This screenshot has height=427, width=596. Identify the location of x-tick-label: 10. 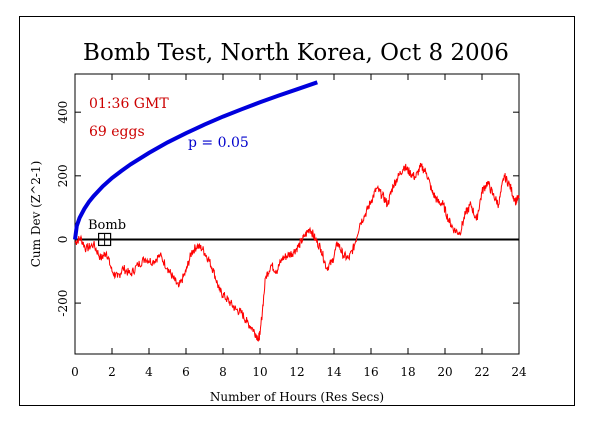
(259, 372).